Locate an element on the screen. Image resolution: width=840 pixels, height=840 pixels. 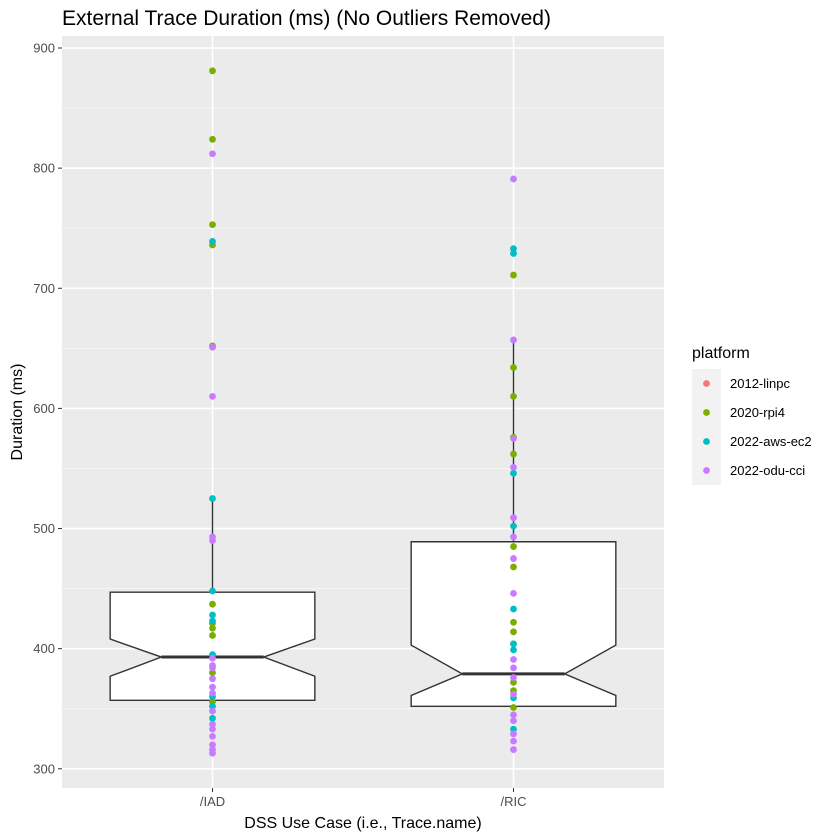
legend-key-2012-linpc is located at coordinates (706, 383).